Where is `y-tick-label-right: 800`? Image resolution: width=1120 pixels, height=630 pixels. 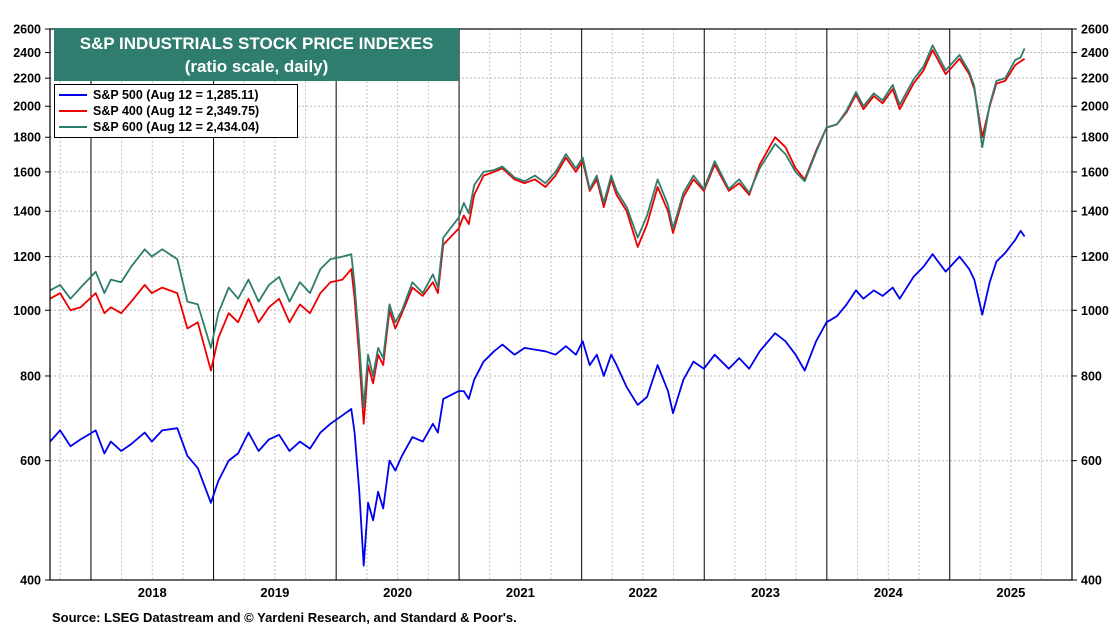
y-tick-label-right: 800 is located at coordinates (1091, 376).